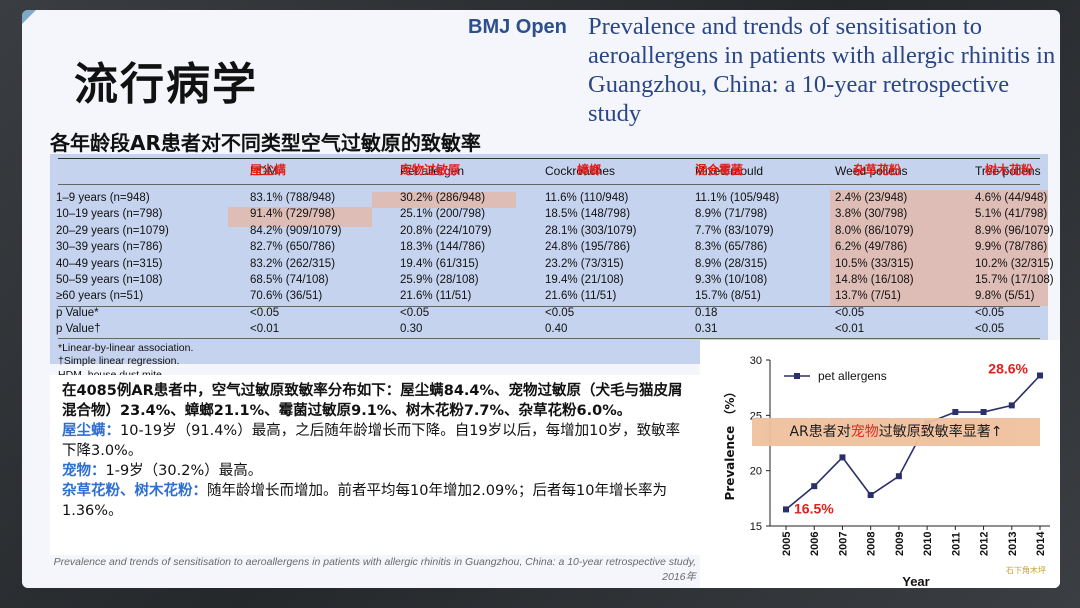 Image resolution: width=1080 pixels, height=608 pixels. What do you see at coordinates (729, 442) in the screenshot?
I see `y-axis-label: Prevalence （%）` at bounding box center [729, 442].